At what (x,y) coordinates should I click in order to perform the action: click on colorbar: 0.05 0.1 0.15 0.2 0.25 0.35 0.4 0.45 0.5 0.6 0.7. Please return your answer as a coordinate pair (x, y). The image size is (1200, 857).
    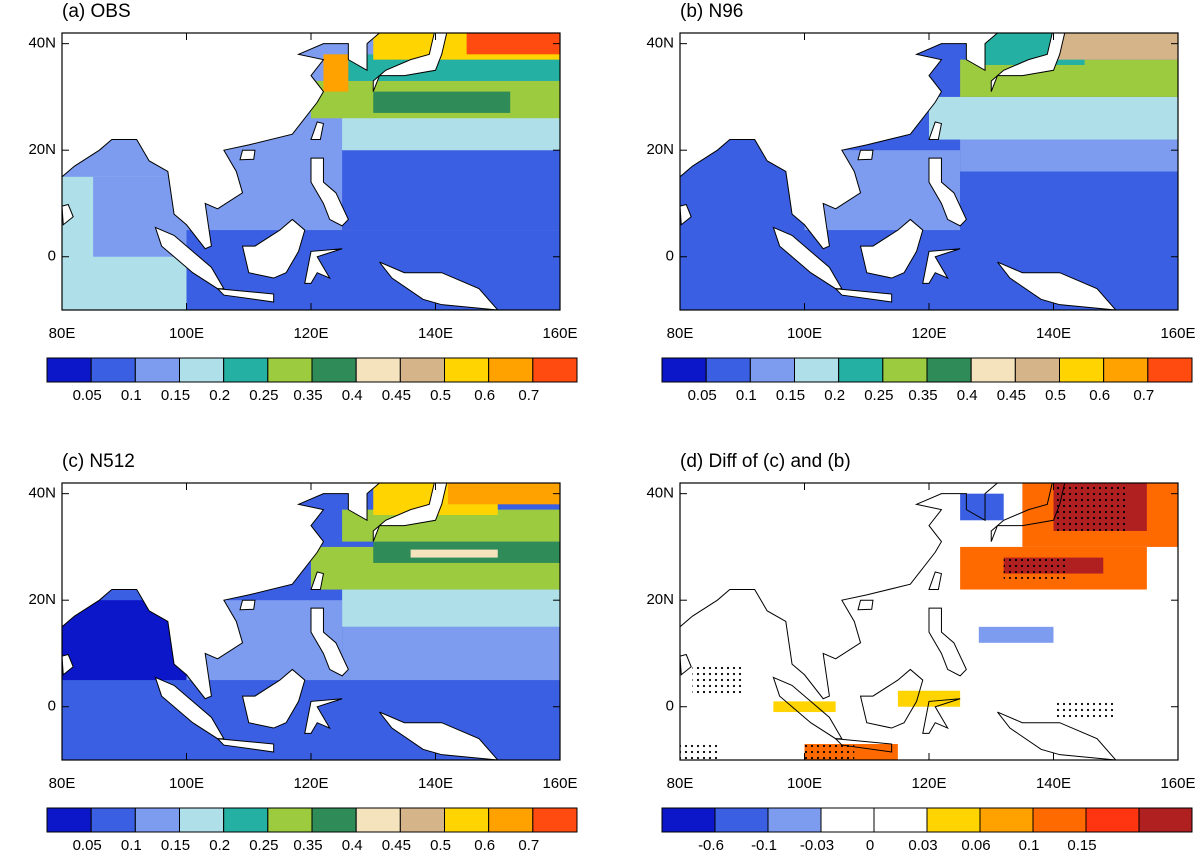
    Looking at the image, I should click on (312, 380).